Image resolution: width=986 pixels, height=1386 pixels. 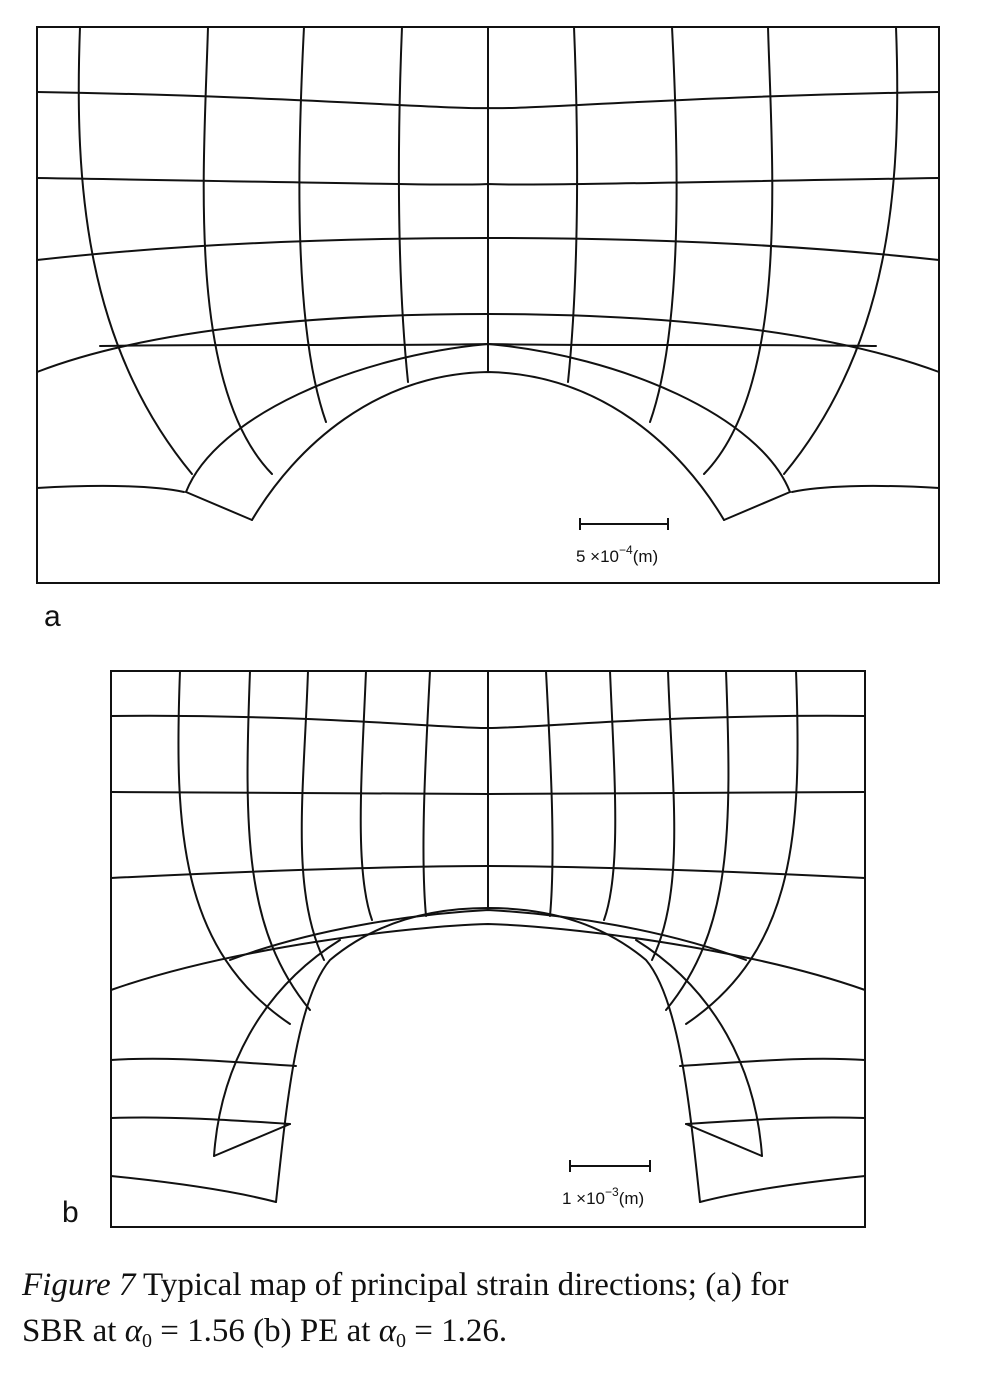 What do you see at coordinates (624, 524) in the screenshot?
I see `panel-a-scale-bar` at bounding box center [624, 524].